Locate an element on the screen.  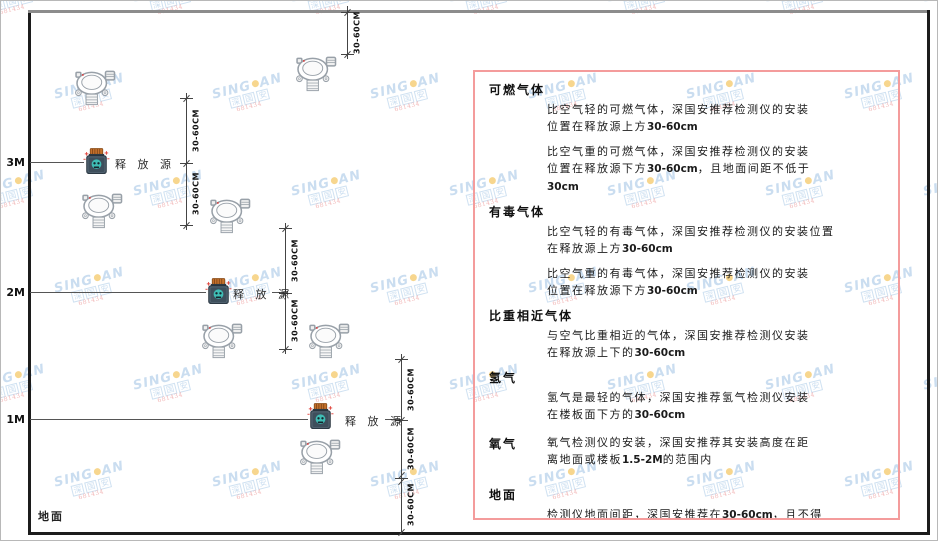
section-heading-similar-density: 比重相近气体 is located at coordinates (531, 316).